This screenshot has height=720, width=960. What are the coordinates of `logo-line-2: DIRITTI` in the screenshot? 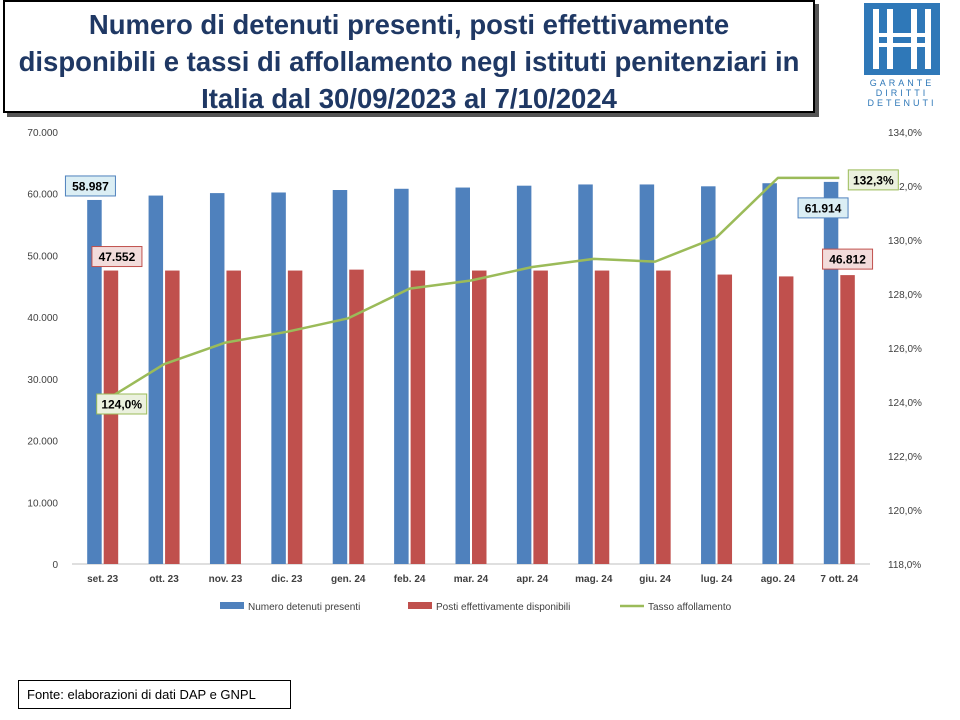 It's located at (902, 93).